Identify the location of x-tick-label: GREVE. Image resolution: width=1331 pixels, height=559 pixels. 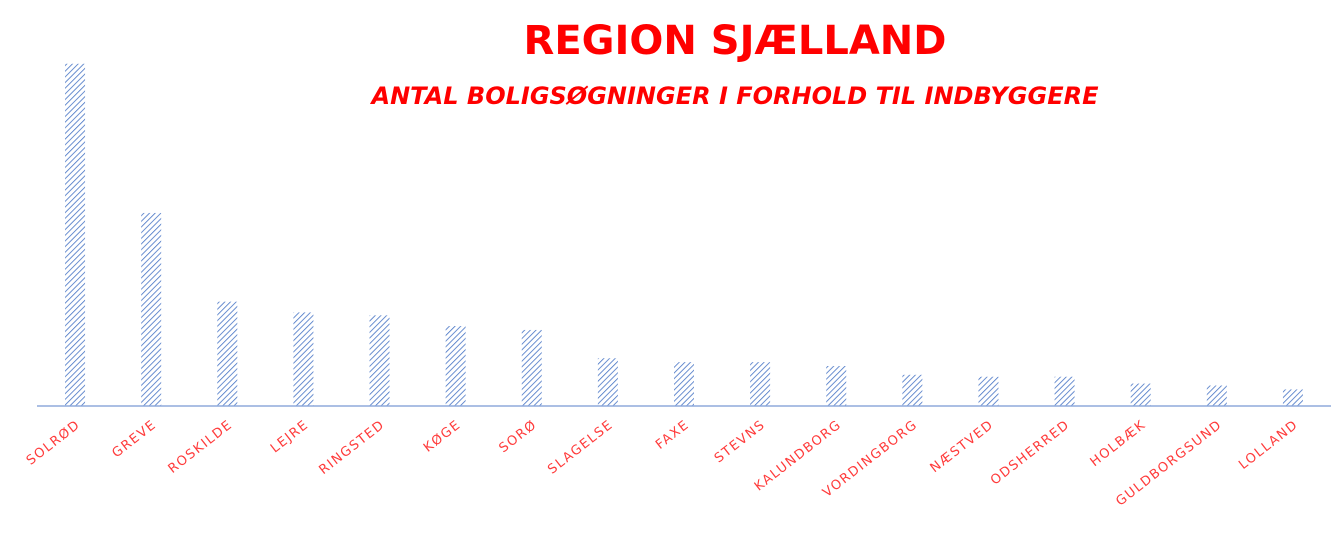
(134, 439).